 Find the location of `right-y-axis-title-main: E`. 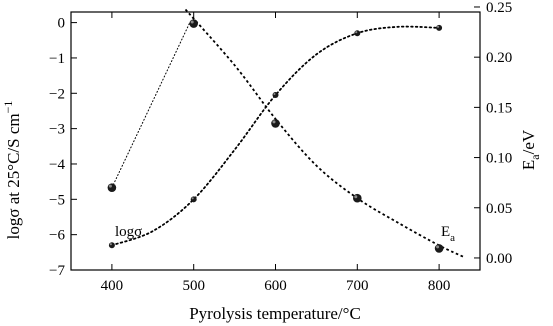

right-y-axis-title-main: E is located at coordinates (528, 165).